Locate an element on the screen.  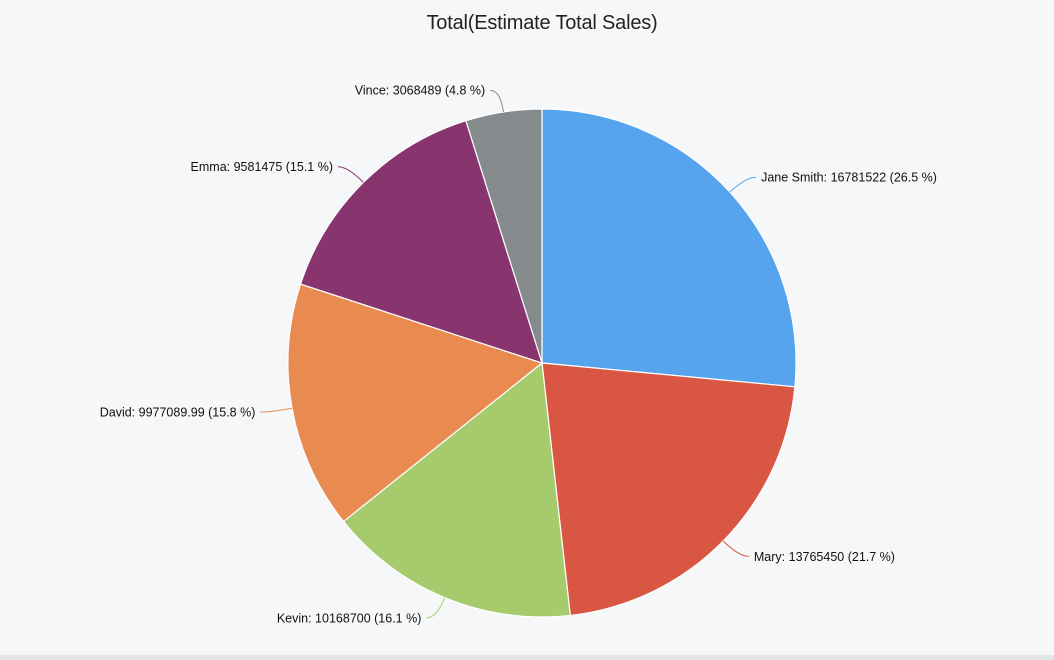
data-label-david: David: 9977089.99 (15.8 %) is located at coordinates (178, 413).